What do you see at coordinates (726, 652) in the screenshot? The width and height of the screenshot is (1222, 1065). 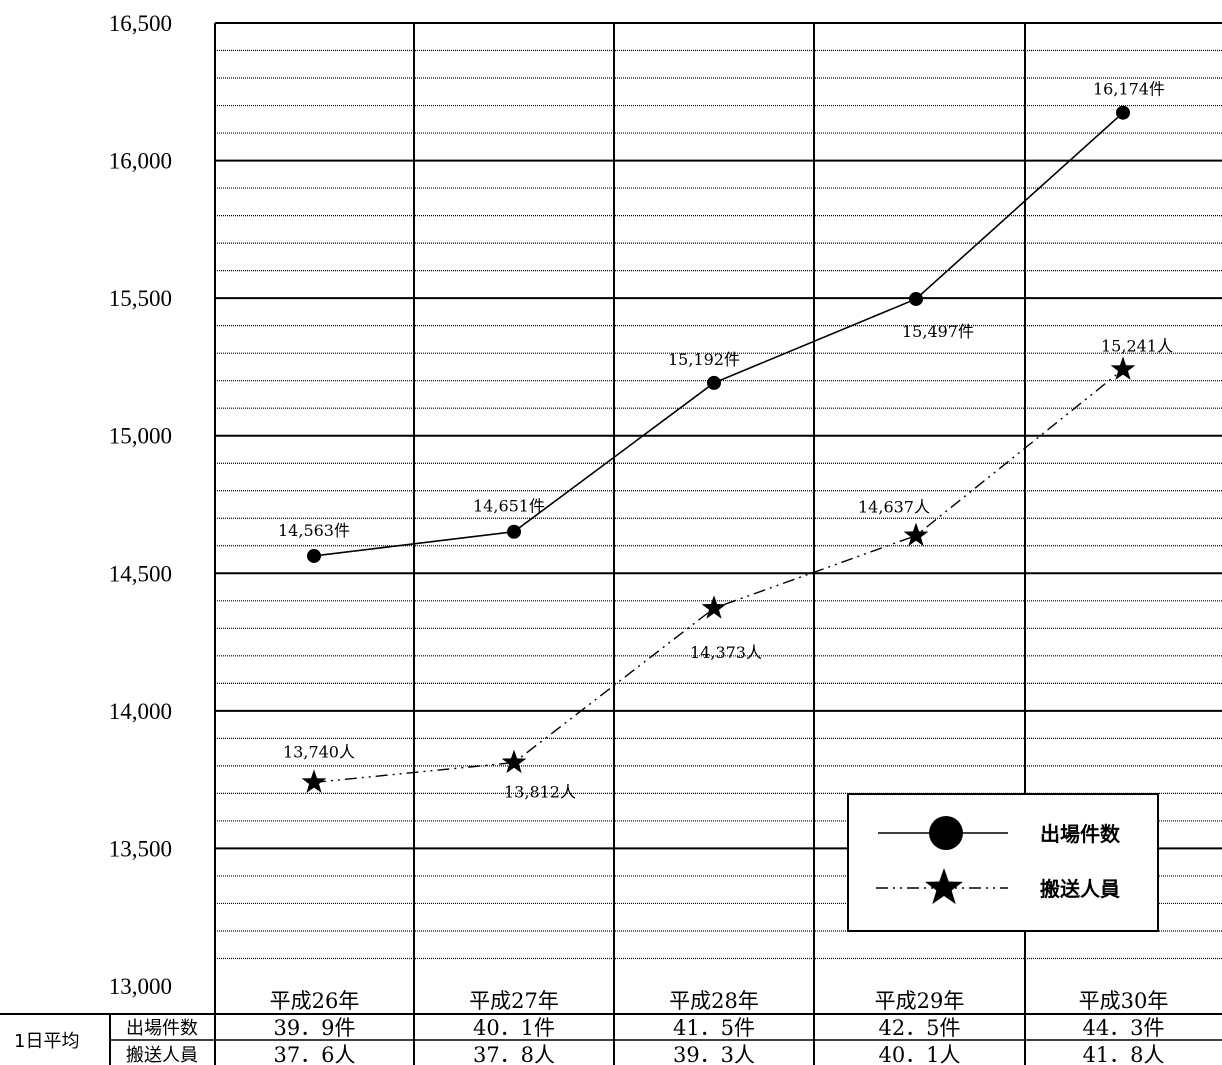 I see `transport-data-label: 14,373人` at bounding box center [726, 652].